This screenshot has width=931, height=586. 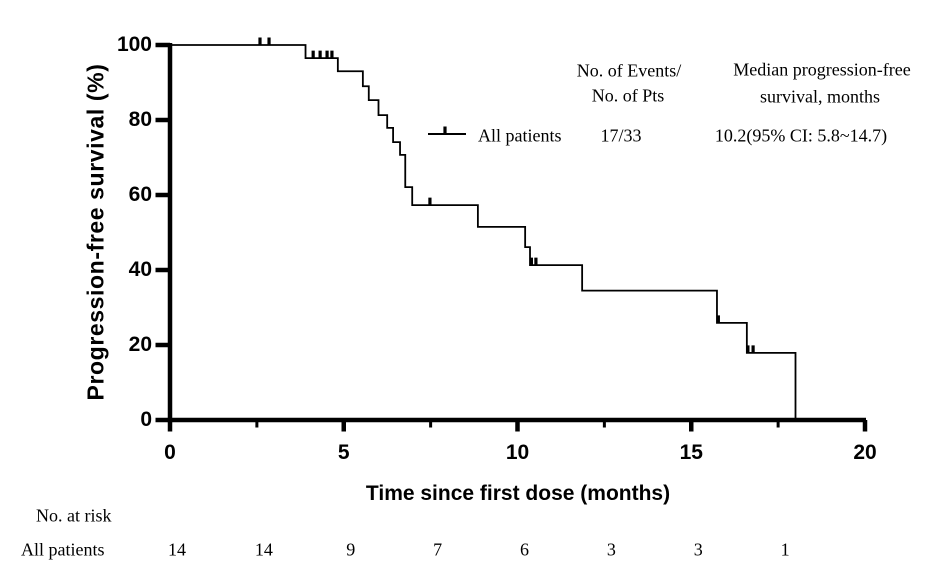 I want to click on y-axis-title: Progression-free survival (%), so click(x=95, y=232).